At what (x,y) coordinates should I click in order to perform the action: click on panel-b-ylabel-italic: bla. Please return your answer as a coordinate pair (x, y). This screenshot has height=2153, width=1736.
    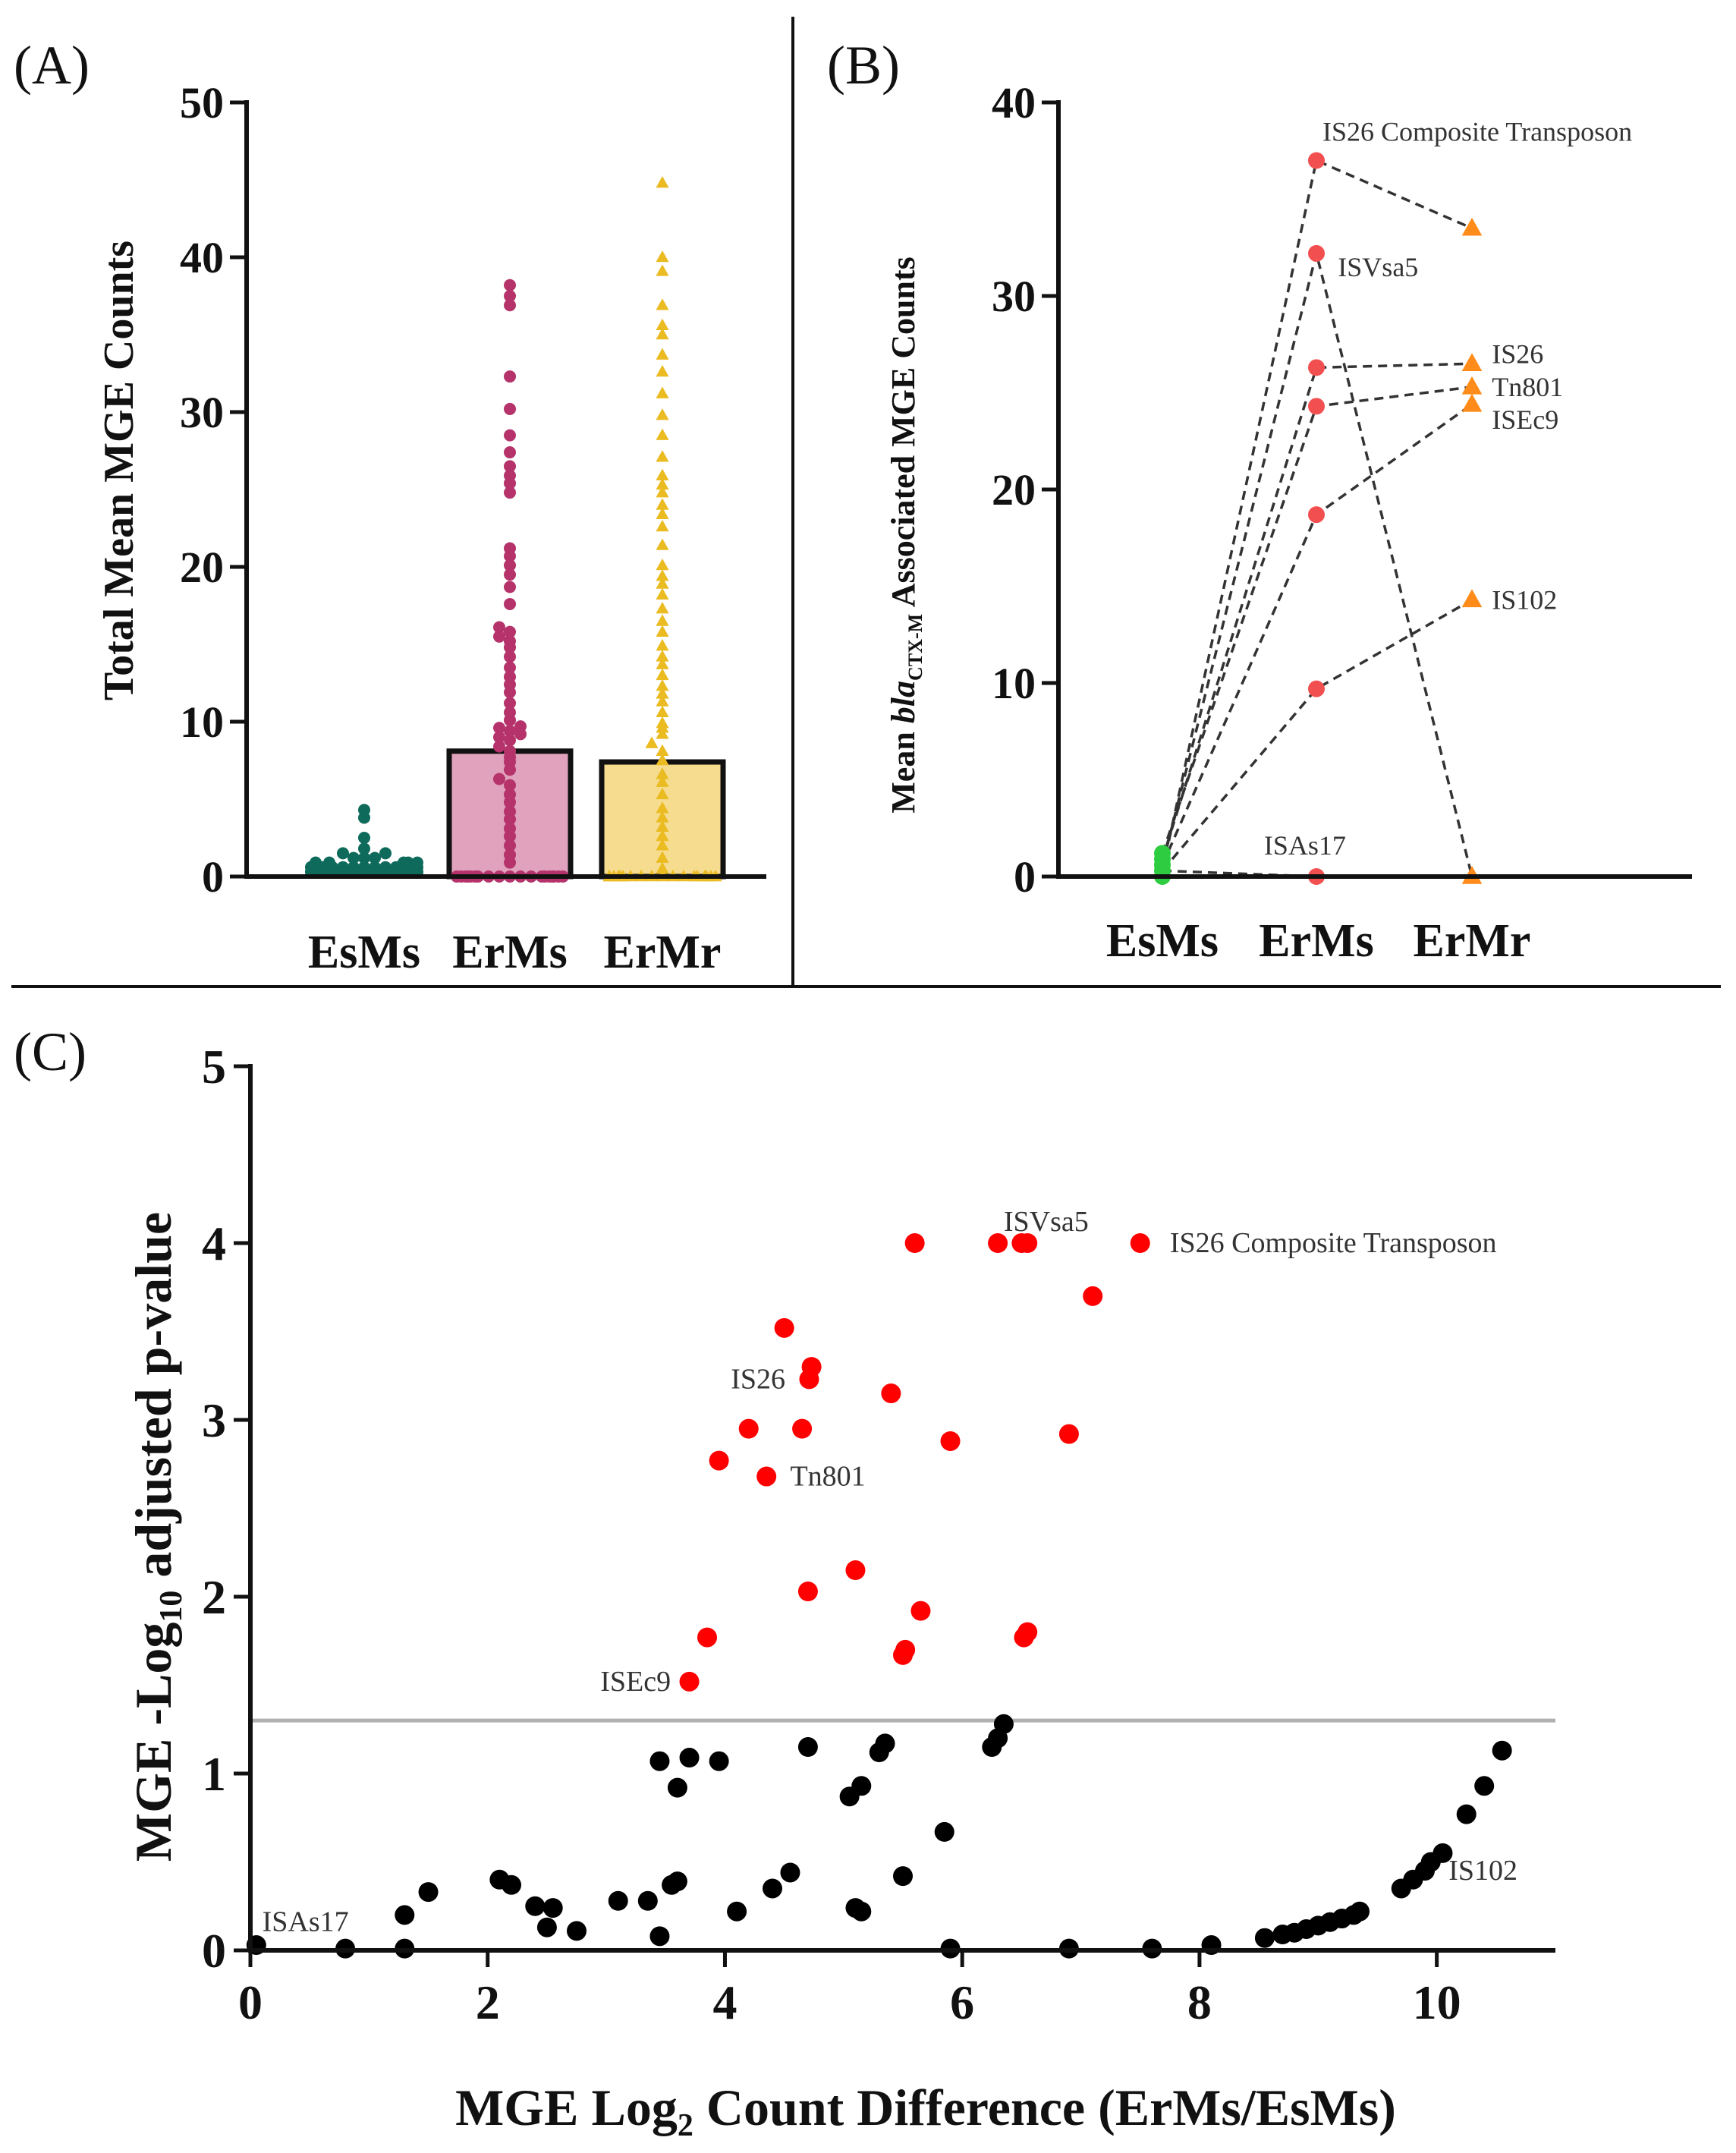
    Looking at the image, I should click on (904, 702).